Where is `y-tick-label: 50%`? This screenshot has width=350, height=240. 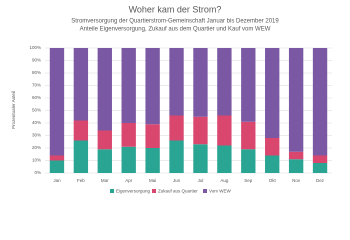
y-tick-label: 50% is located at coordinates (36, 110).